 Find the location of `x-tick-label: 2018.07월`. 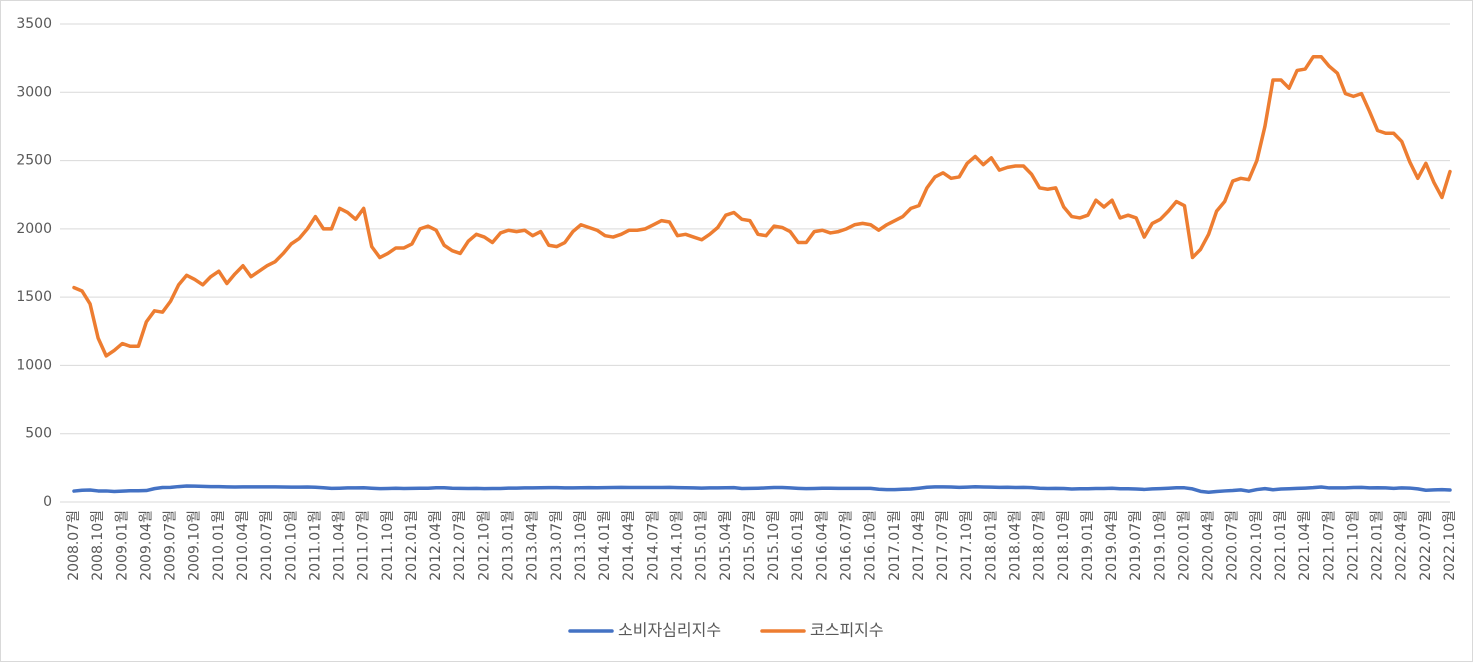

x-tick-label: 2018.07월 is located at coordinates (1040, 545).